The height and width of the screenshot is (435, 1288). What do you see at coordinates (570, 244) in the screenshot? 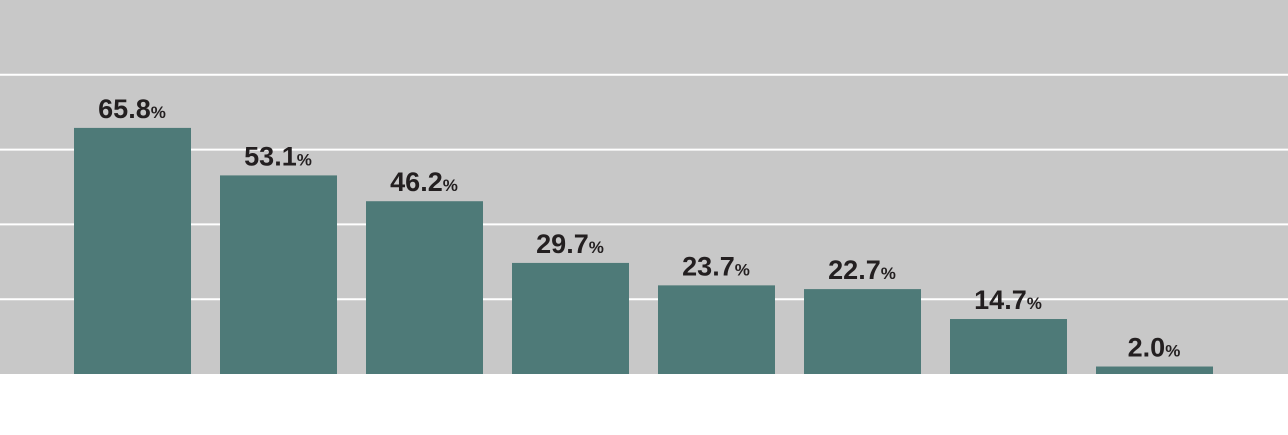
I see `value-label: 29.7%` at bounding box center [570, 244].